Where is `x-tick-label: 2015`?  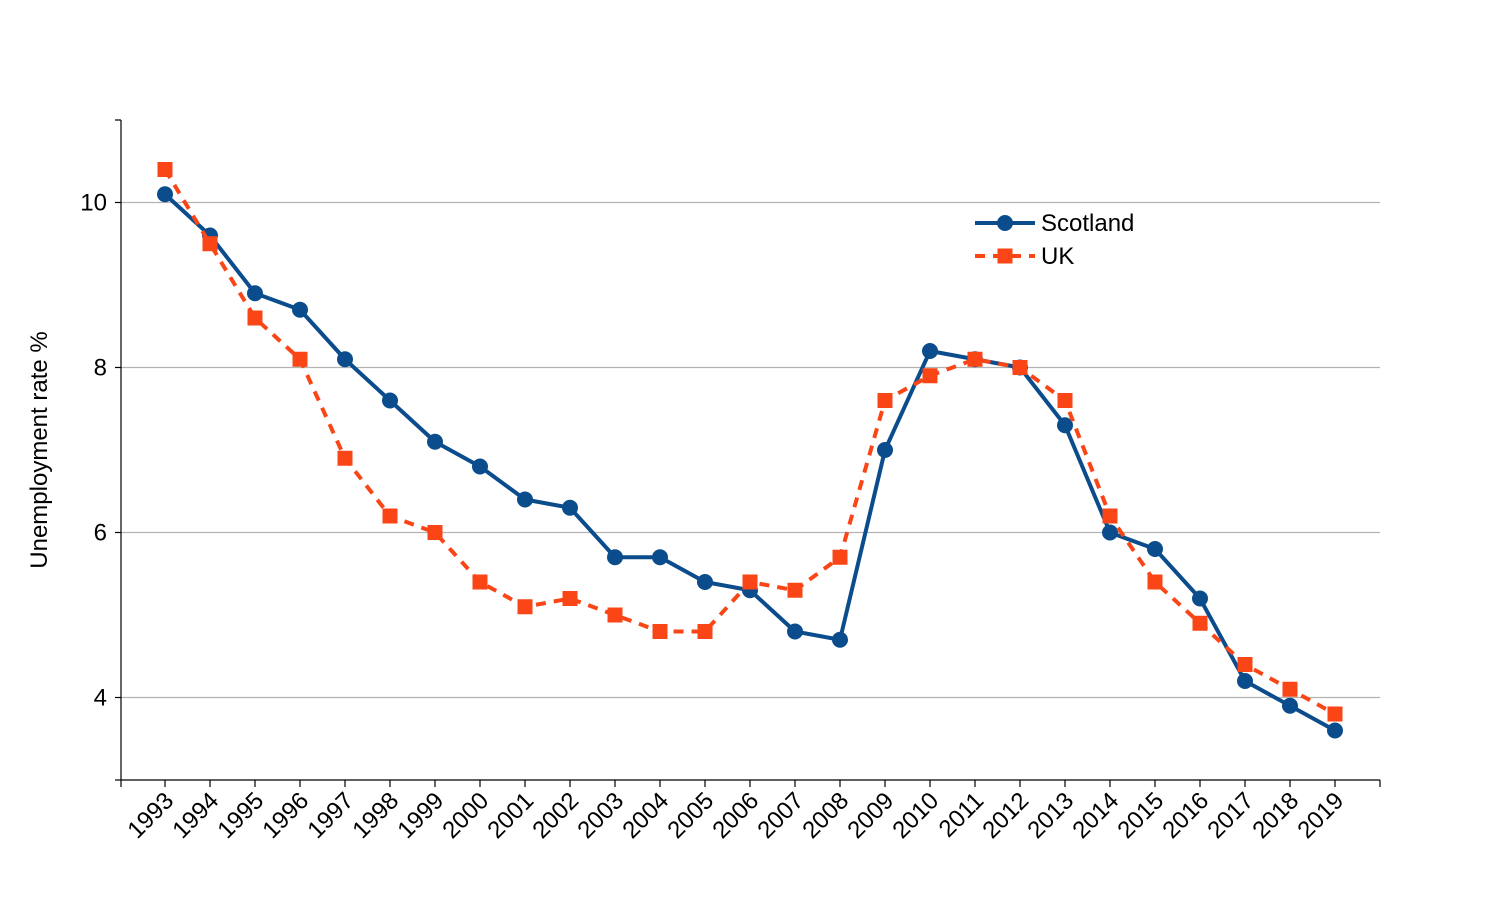 x-tick-label: 2015 is located at coordinates (1140, 815).